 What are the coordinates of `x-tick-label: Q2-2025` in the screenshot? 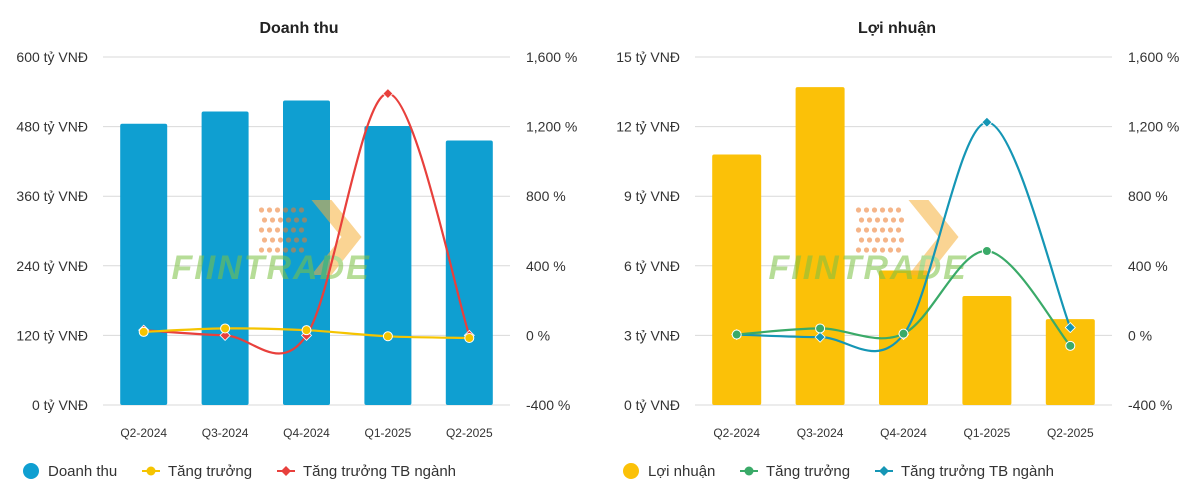 It's located at (469, 433).